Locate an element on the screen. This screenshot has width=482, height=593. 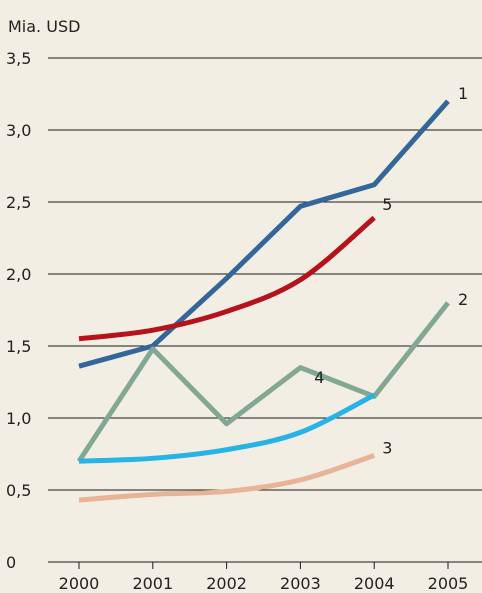
x-tick-label: 2004 is located at coordinates (374, 583).